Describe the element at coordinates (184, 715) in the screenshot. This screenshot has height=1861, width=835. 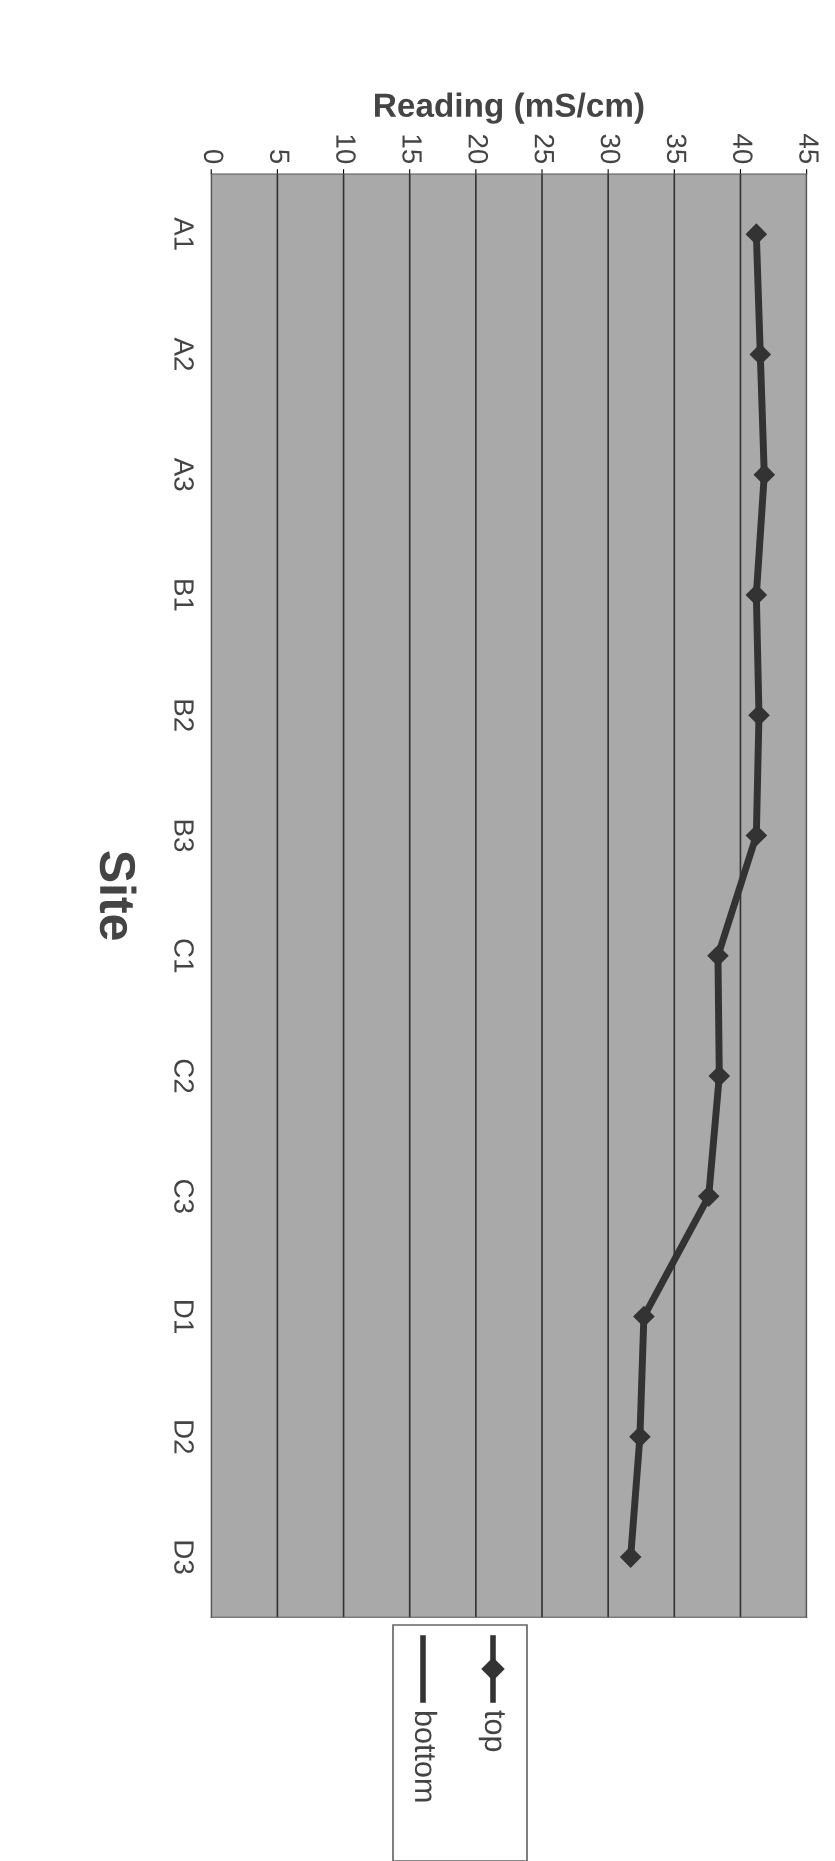
I see `y-tick-label: B2` at that location.